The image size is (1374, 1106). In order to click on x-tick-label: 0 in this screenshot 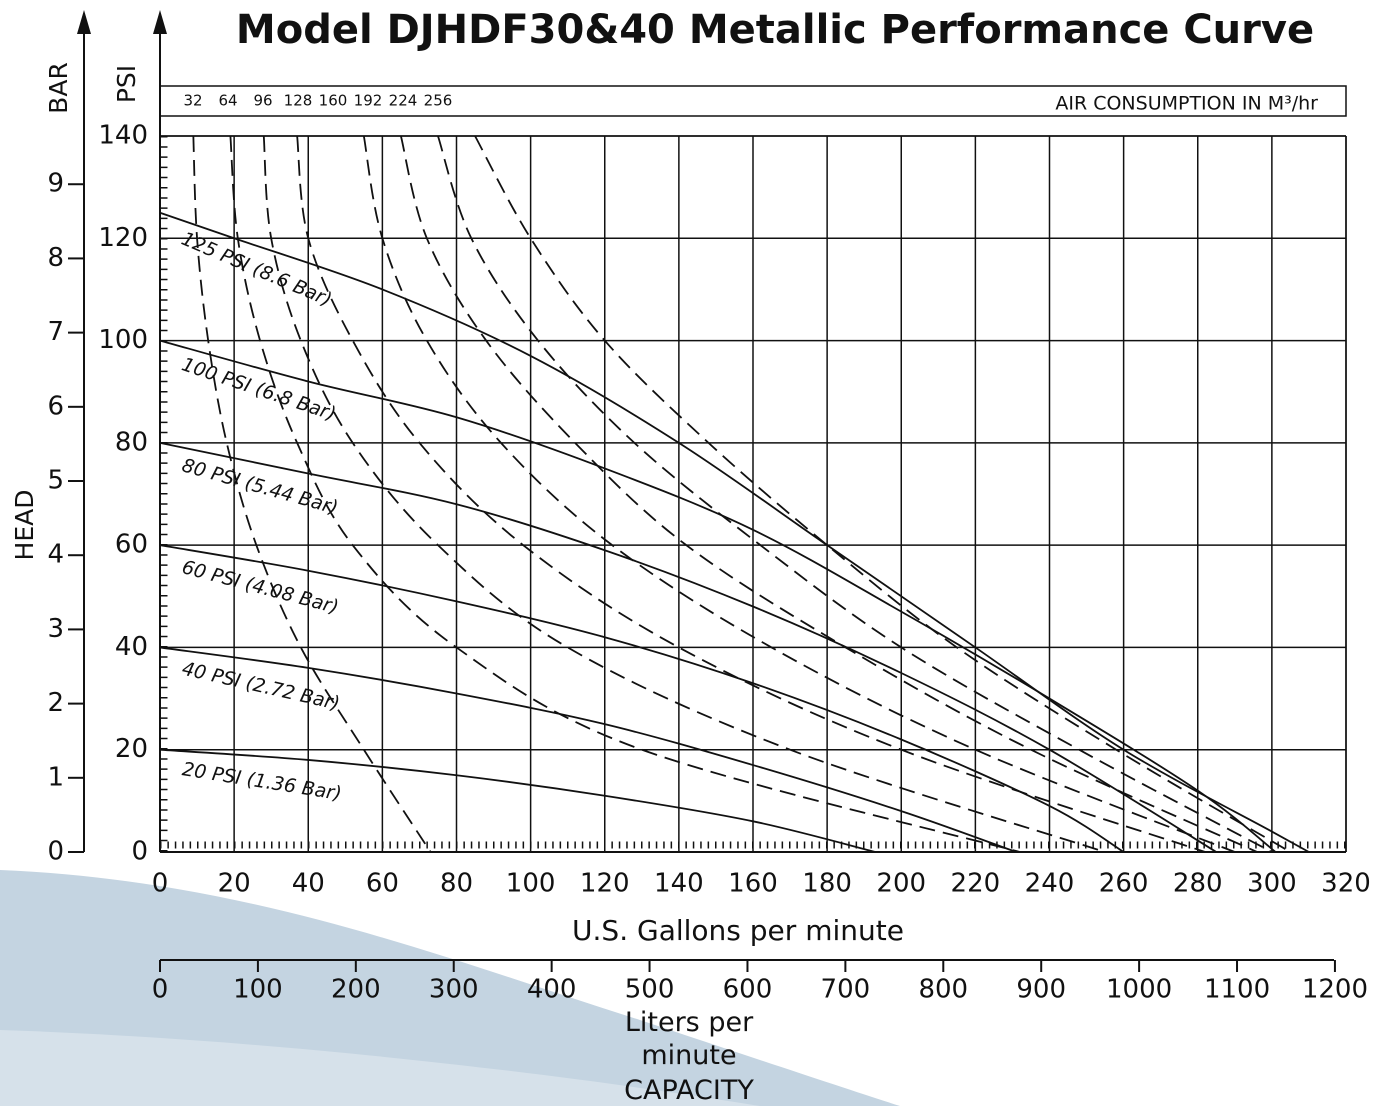, I will do `click(160, 884)`.